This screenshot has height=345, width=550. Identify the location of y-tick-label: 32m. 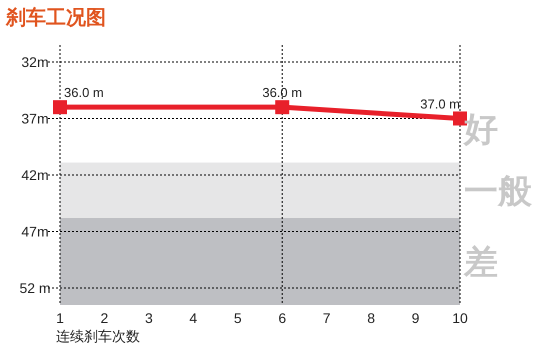
(35, 62).